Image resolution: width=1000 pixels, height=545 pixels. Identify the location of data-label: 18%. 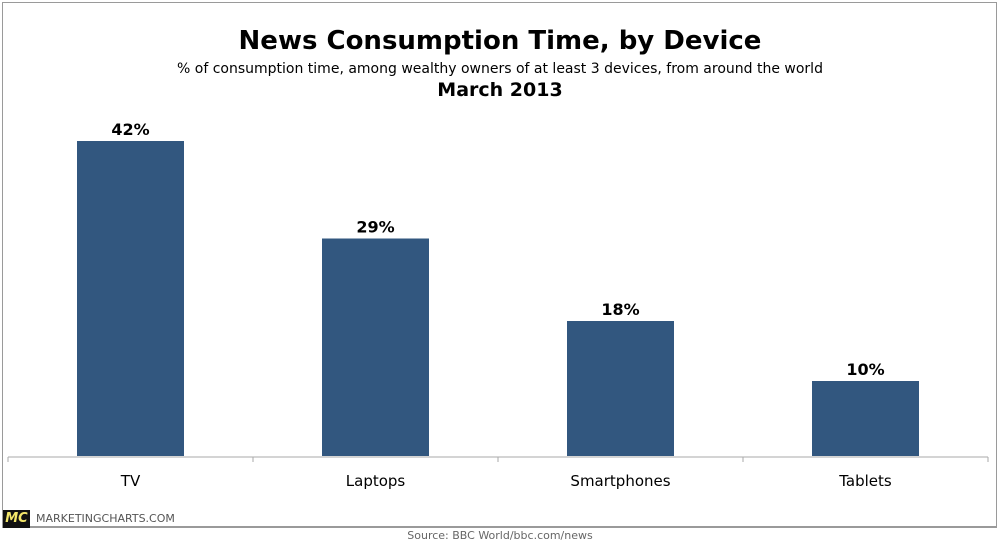
(620, 309).